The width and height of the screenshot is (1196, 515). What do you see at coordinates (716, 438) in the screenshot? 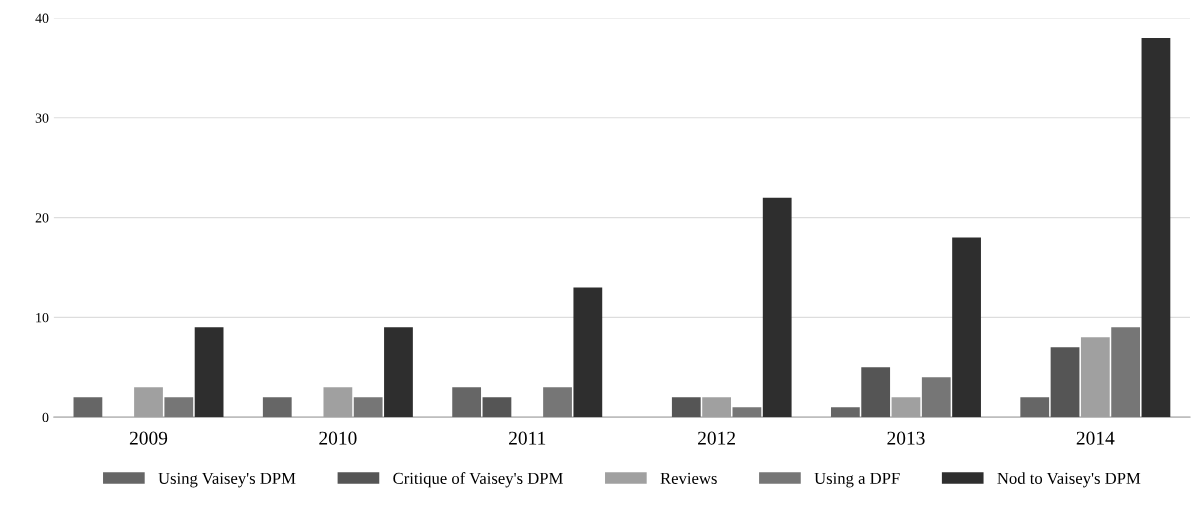
I see `x-tick-label: 2012` at bounding box center [716, 438].